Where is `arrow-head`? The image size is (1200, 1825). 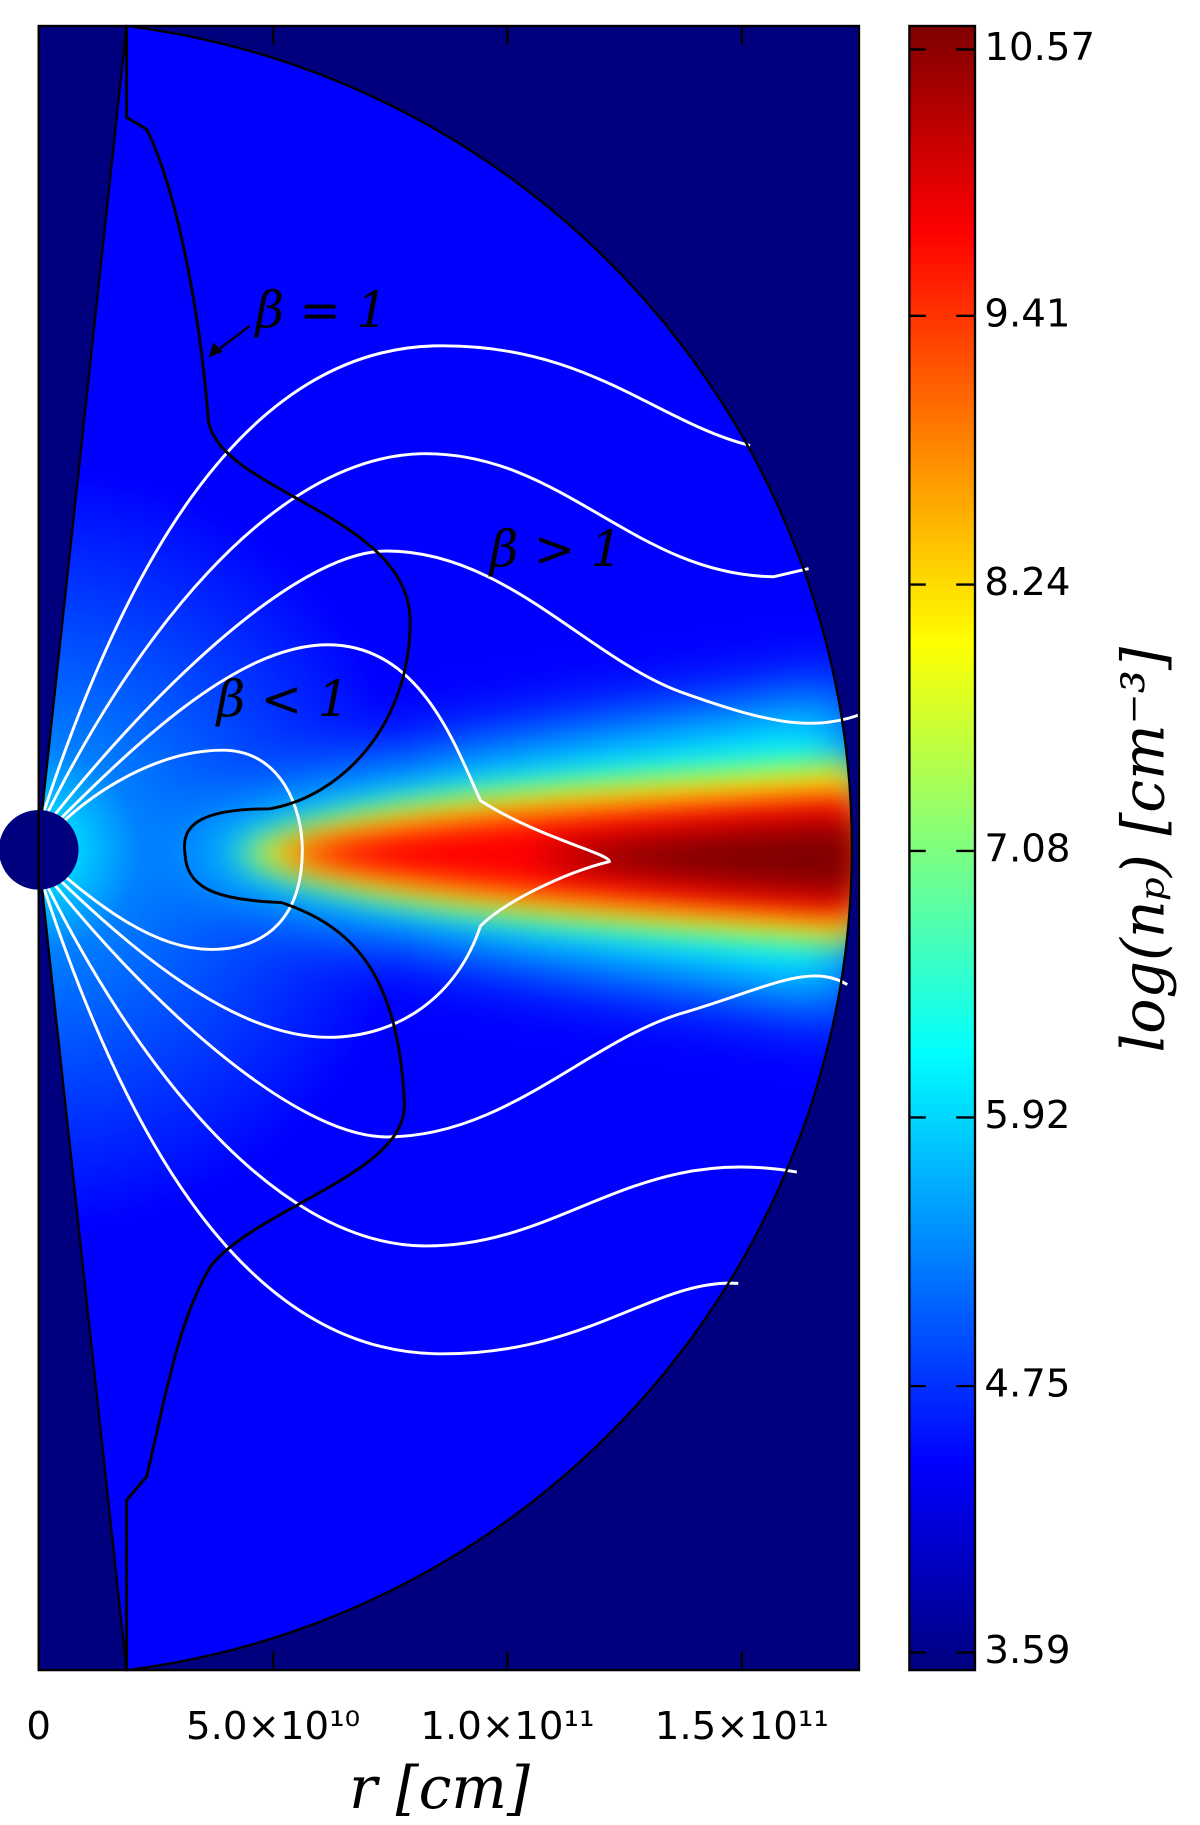 arrow-head is located at coordinates (215, 350).